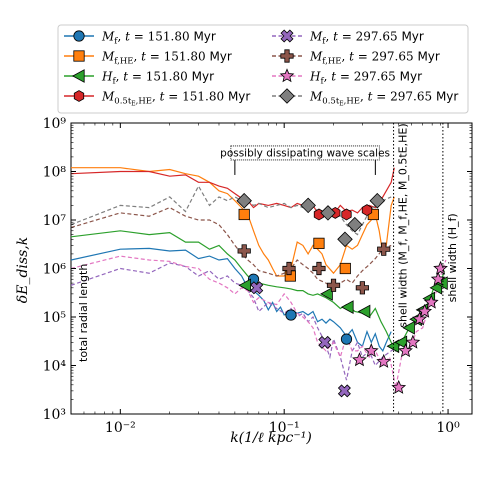  I want to click on y-tick-label: 10⁶, so click(55, 270).